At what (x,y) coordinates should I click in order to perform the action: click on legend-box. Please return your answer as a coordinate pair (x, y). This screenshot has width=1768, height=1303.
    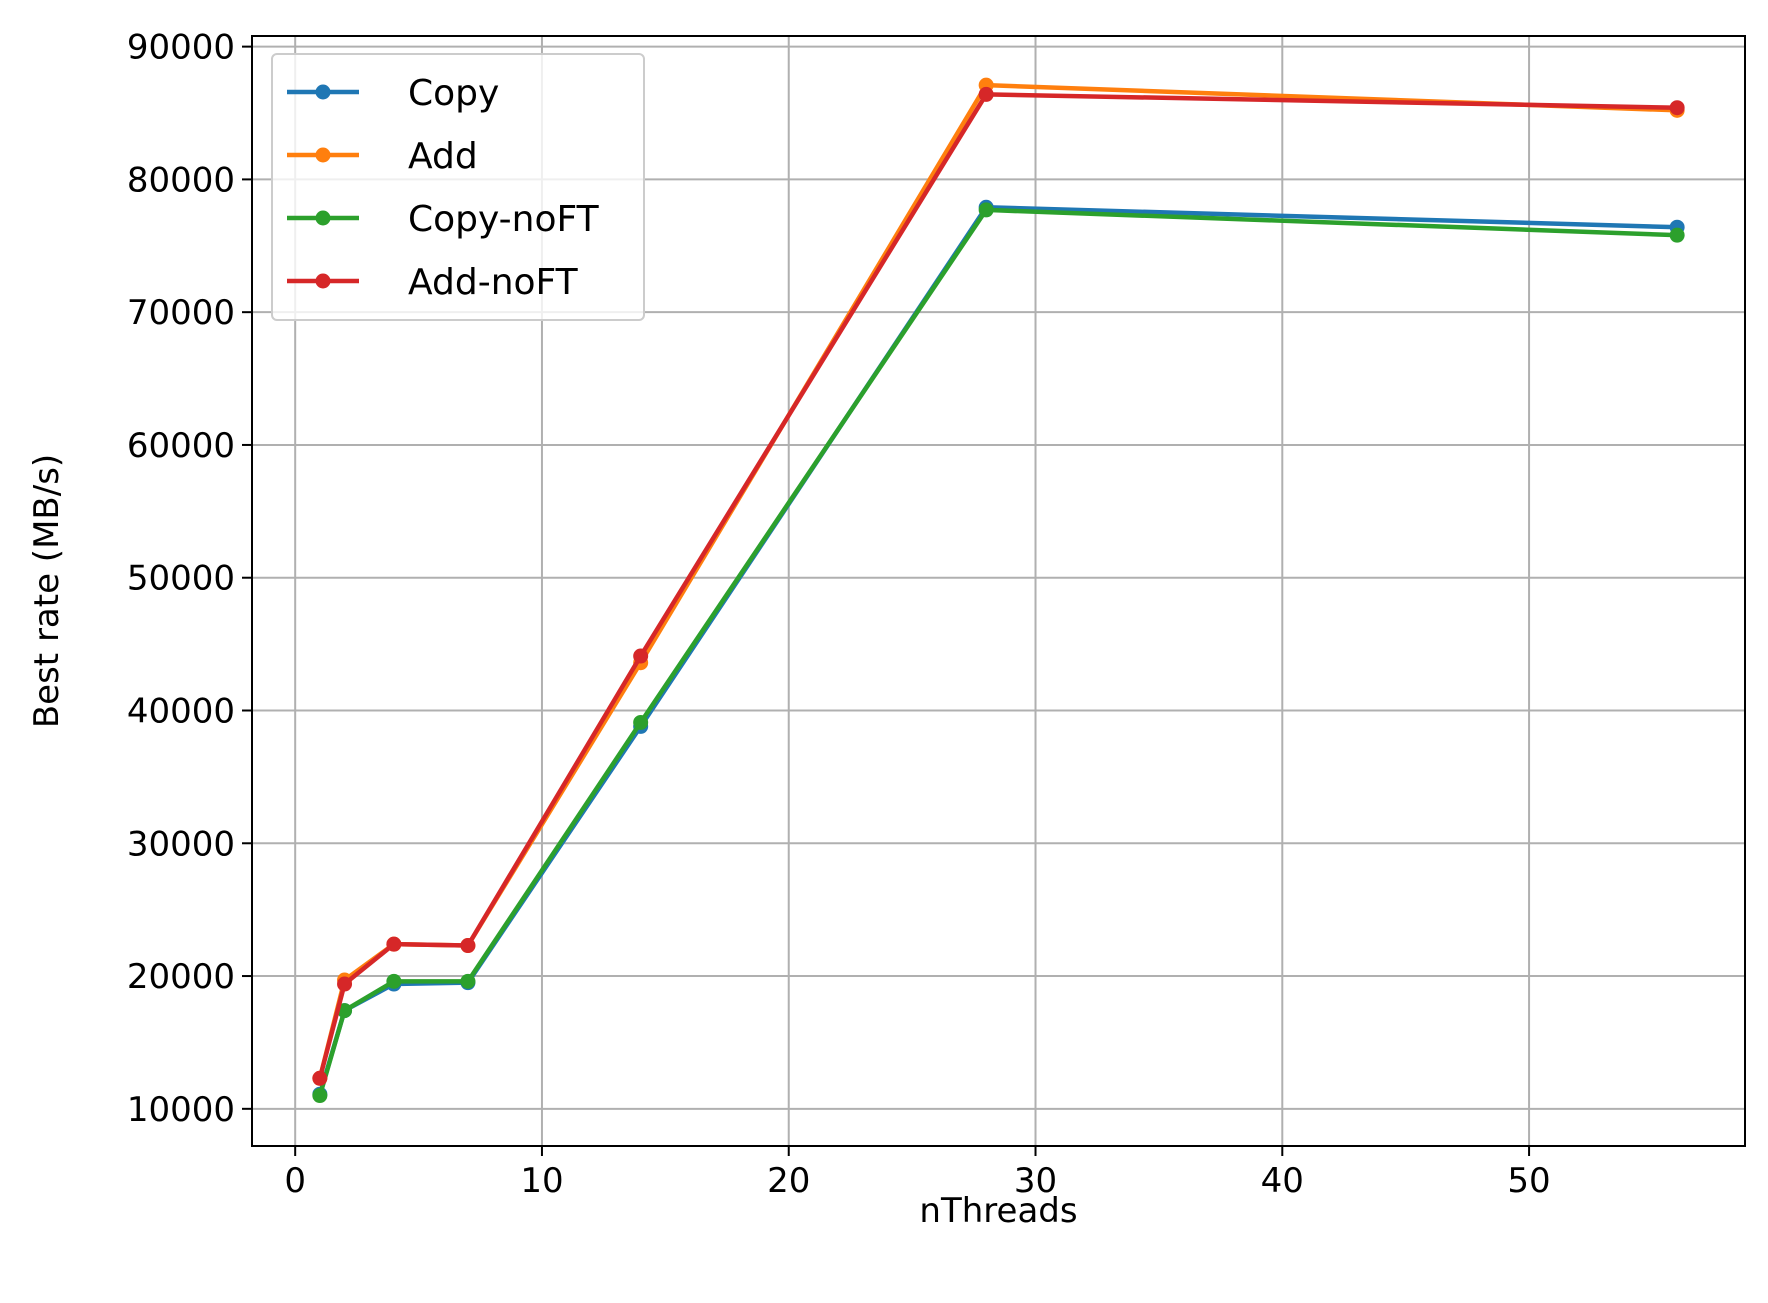
    Looking at the image, I should click on (458, 187).